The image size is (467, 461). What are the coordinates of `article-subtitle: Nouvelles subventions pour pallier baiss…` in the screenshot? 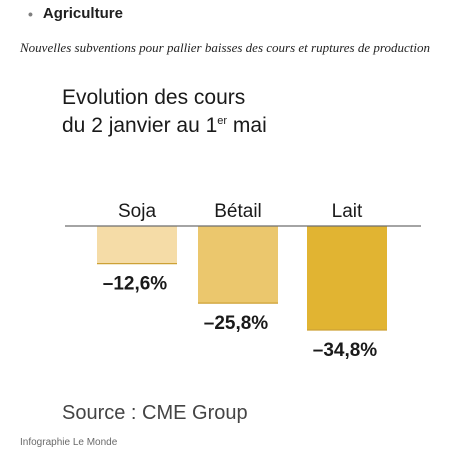 It's located at (225, 47).